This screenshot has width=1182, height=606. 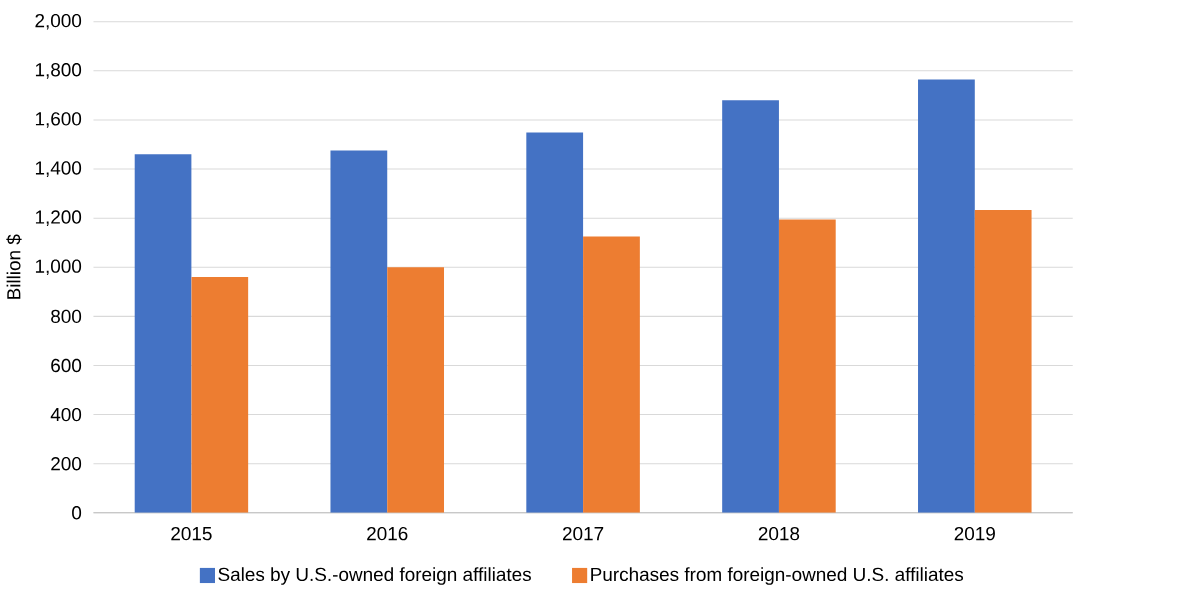 I want to click on y-tick-label: 1,400, so click(x=58, y=169).